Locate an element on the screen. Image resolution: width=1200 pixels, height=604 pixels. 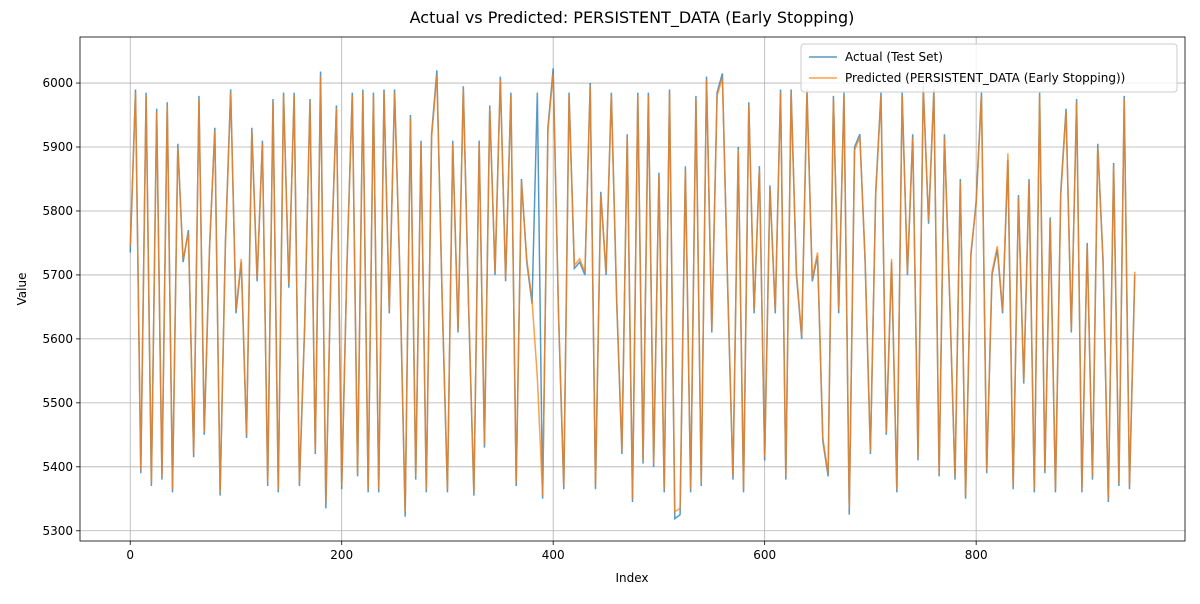
x-tick-label: 0 is located at coordinates (130, 555).